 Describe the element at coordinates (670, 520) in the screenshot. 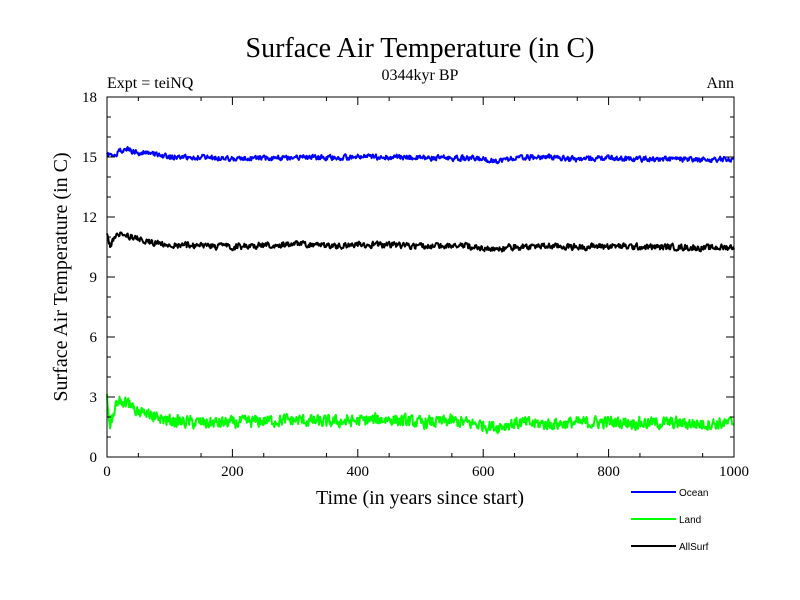

I see `legend: Ocean Land AllSurf` at that location.